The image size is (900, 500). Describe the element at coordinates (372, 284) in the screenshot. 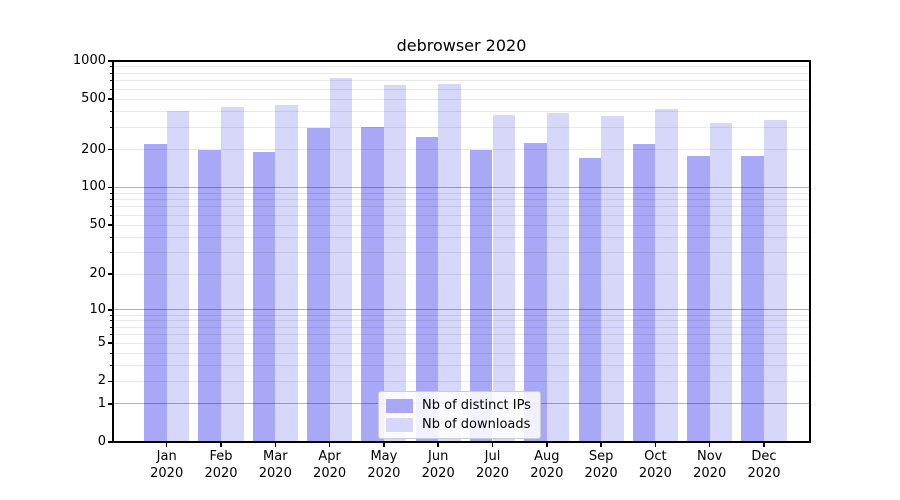

I see `bar-distinct-ips-may` at that location.